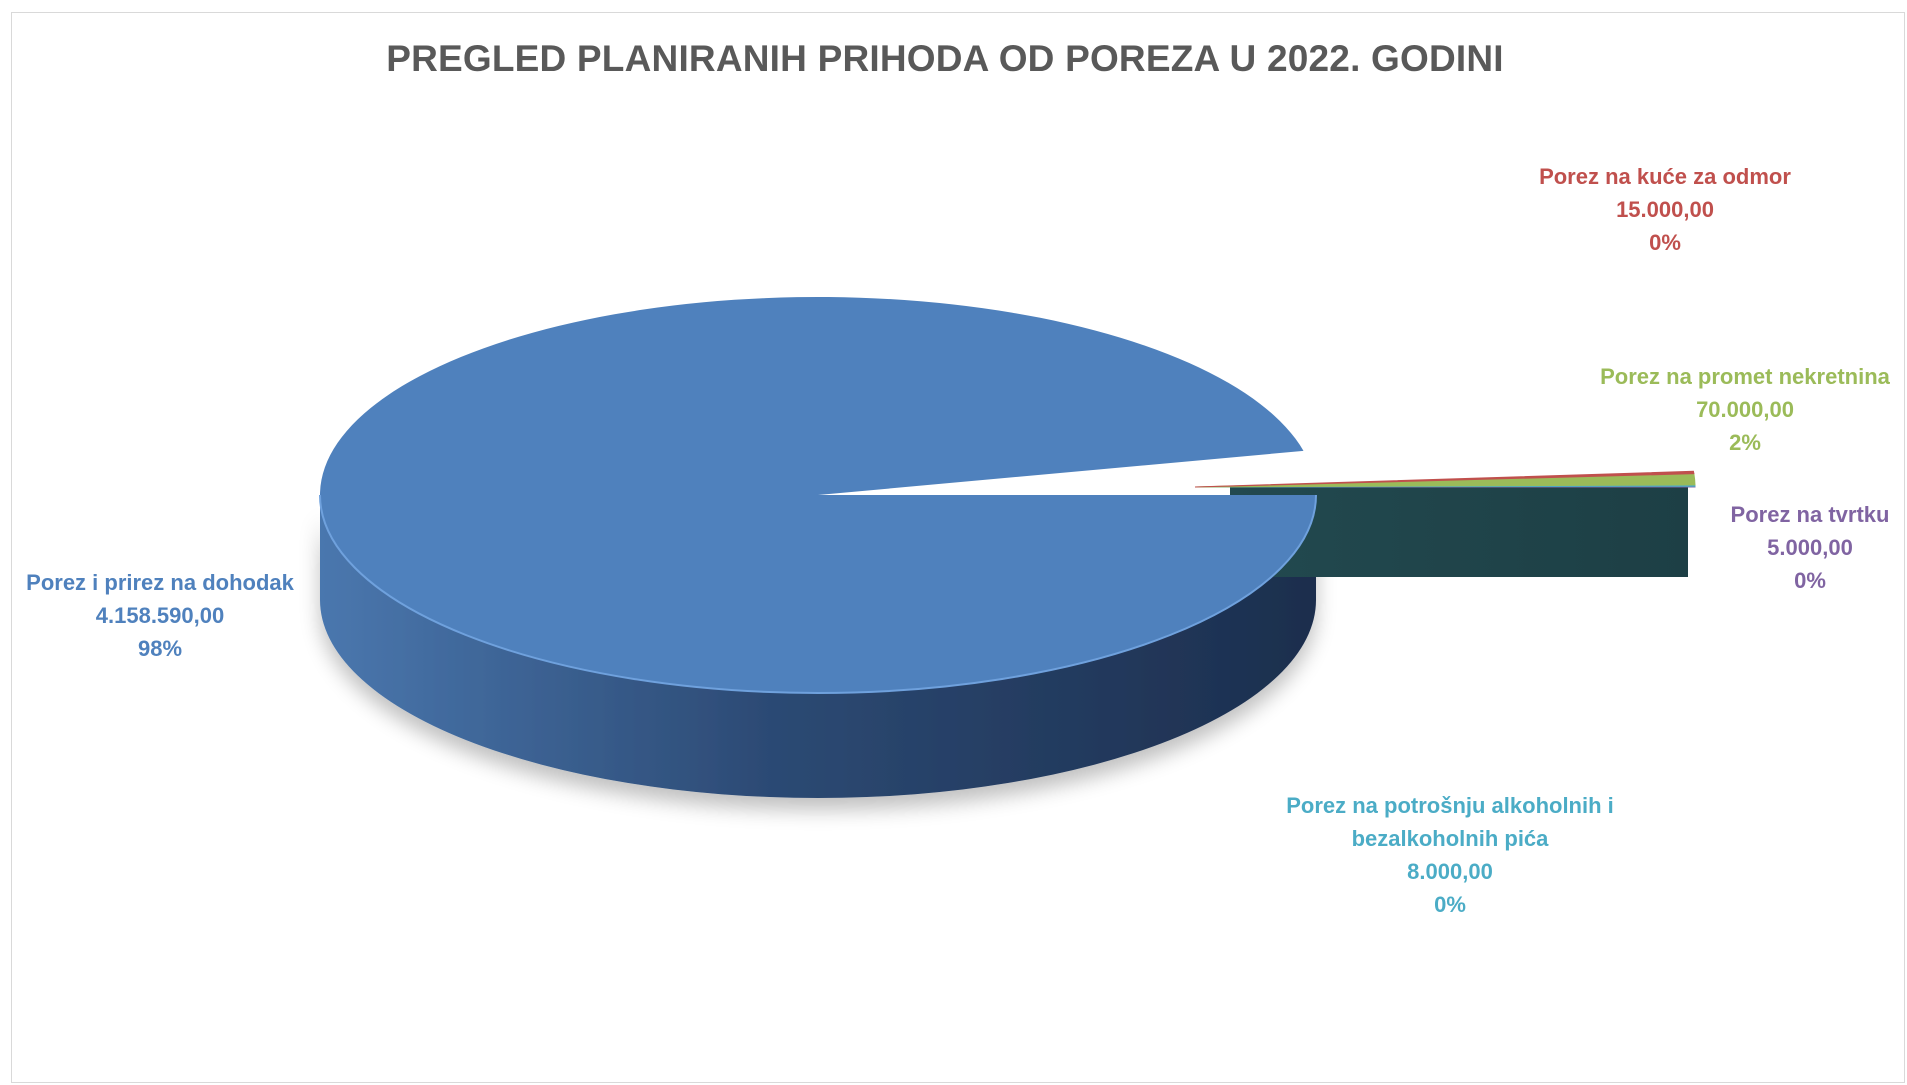 This screenshot has height=1085, width=1907. I want to click on slice-value: 5.000,00, so click(1810, 547).